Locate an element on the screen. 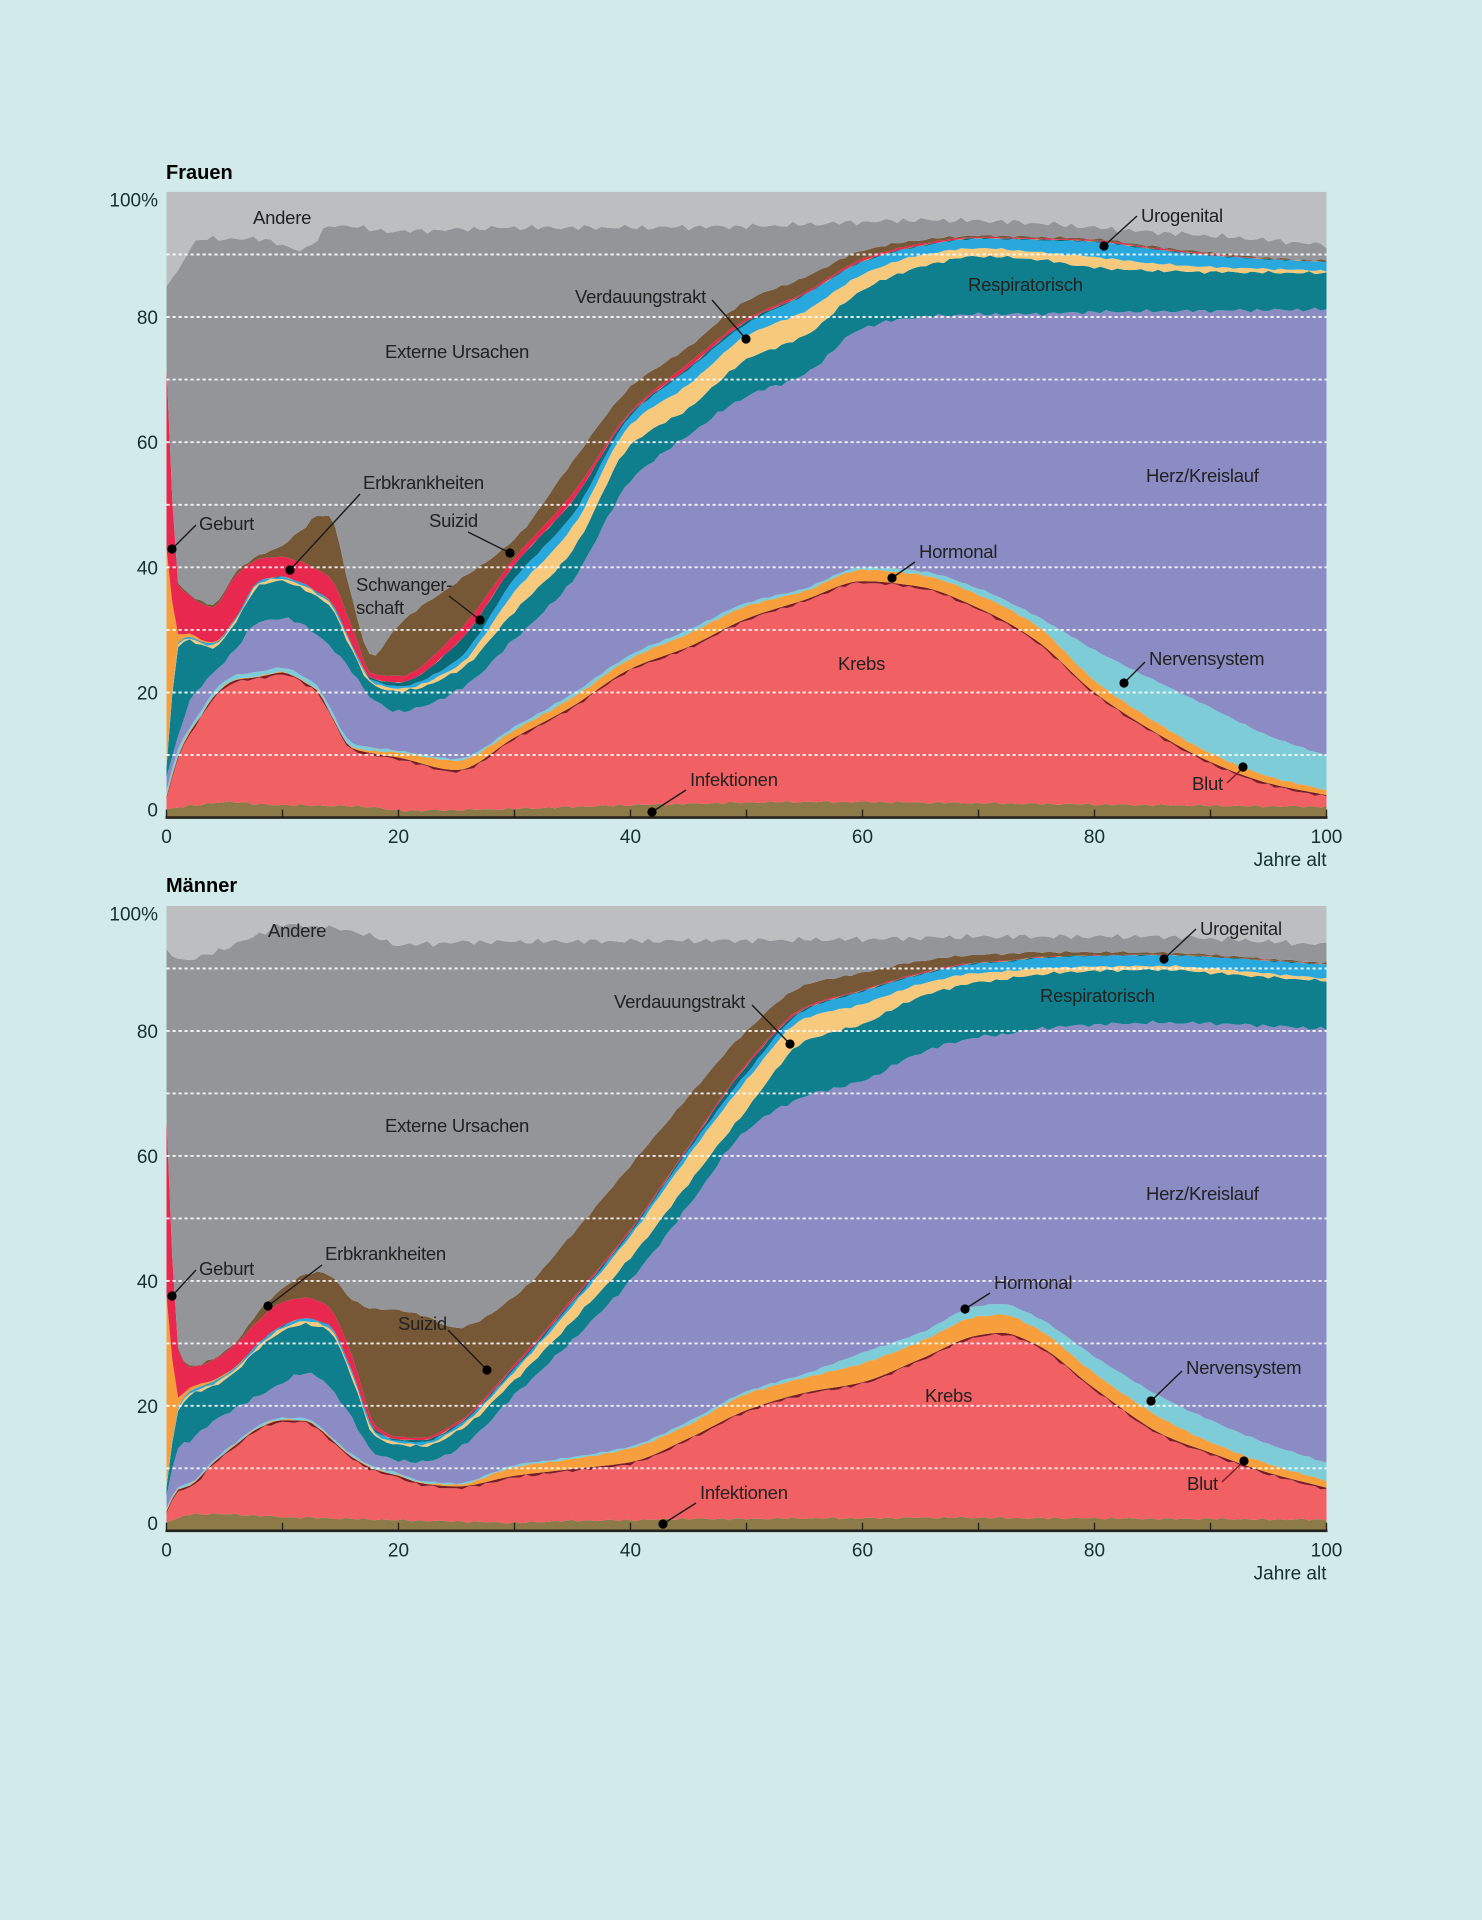  svg-text: Männer is located at coordinates (201, 886).